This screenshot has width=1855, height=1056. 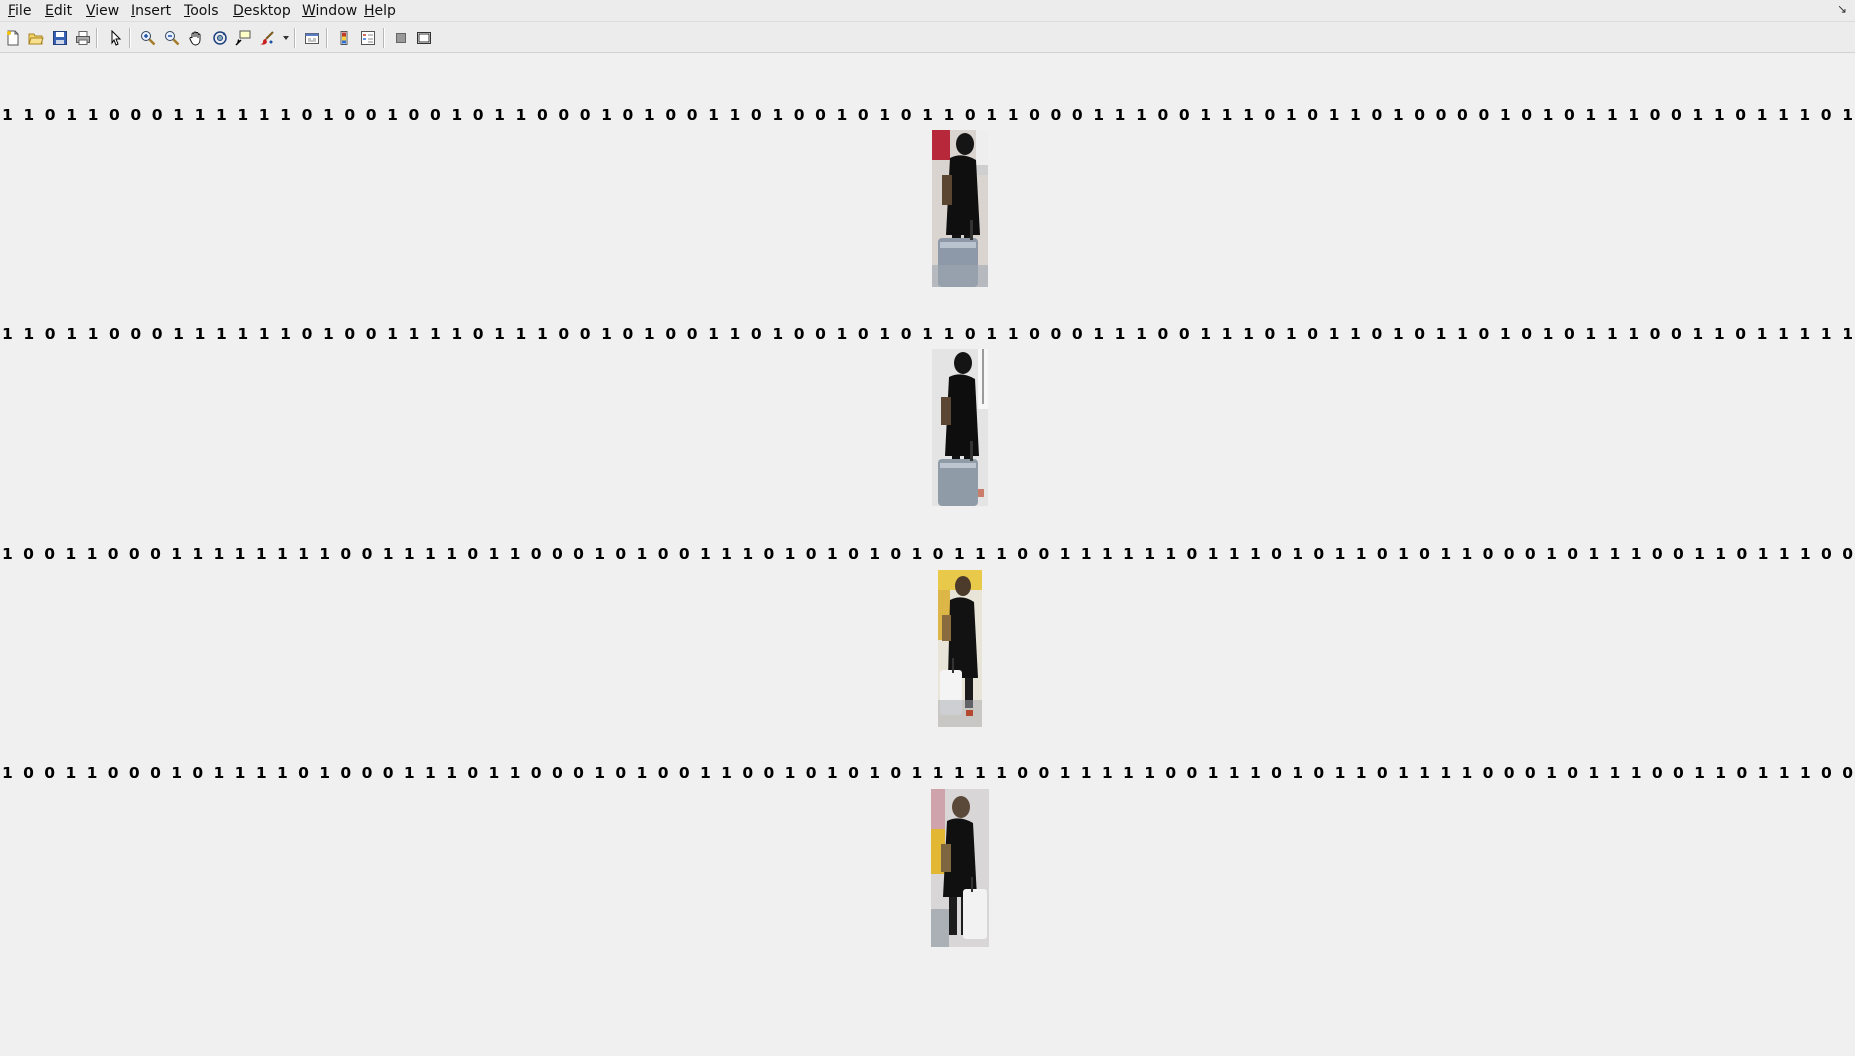 What do you see at coordinates (195, 37) in the screenshot?
I see `pan-hand-icon` at bounding box center [195, 37].